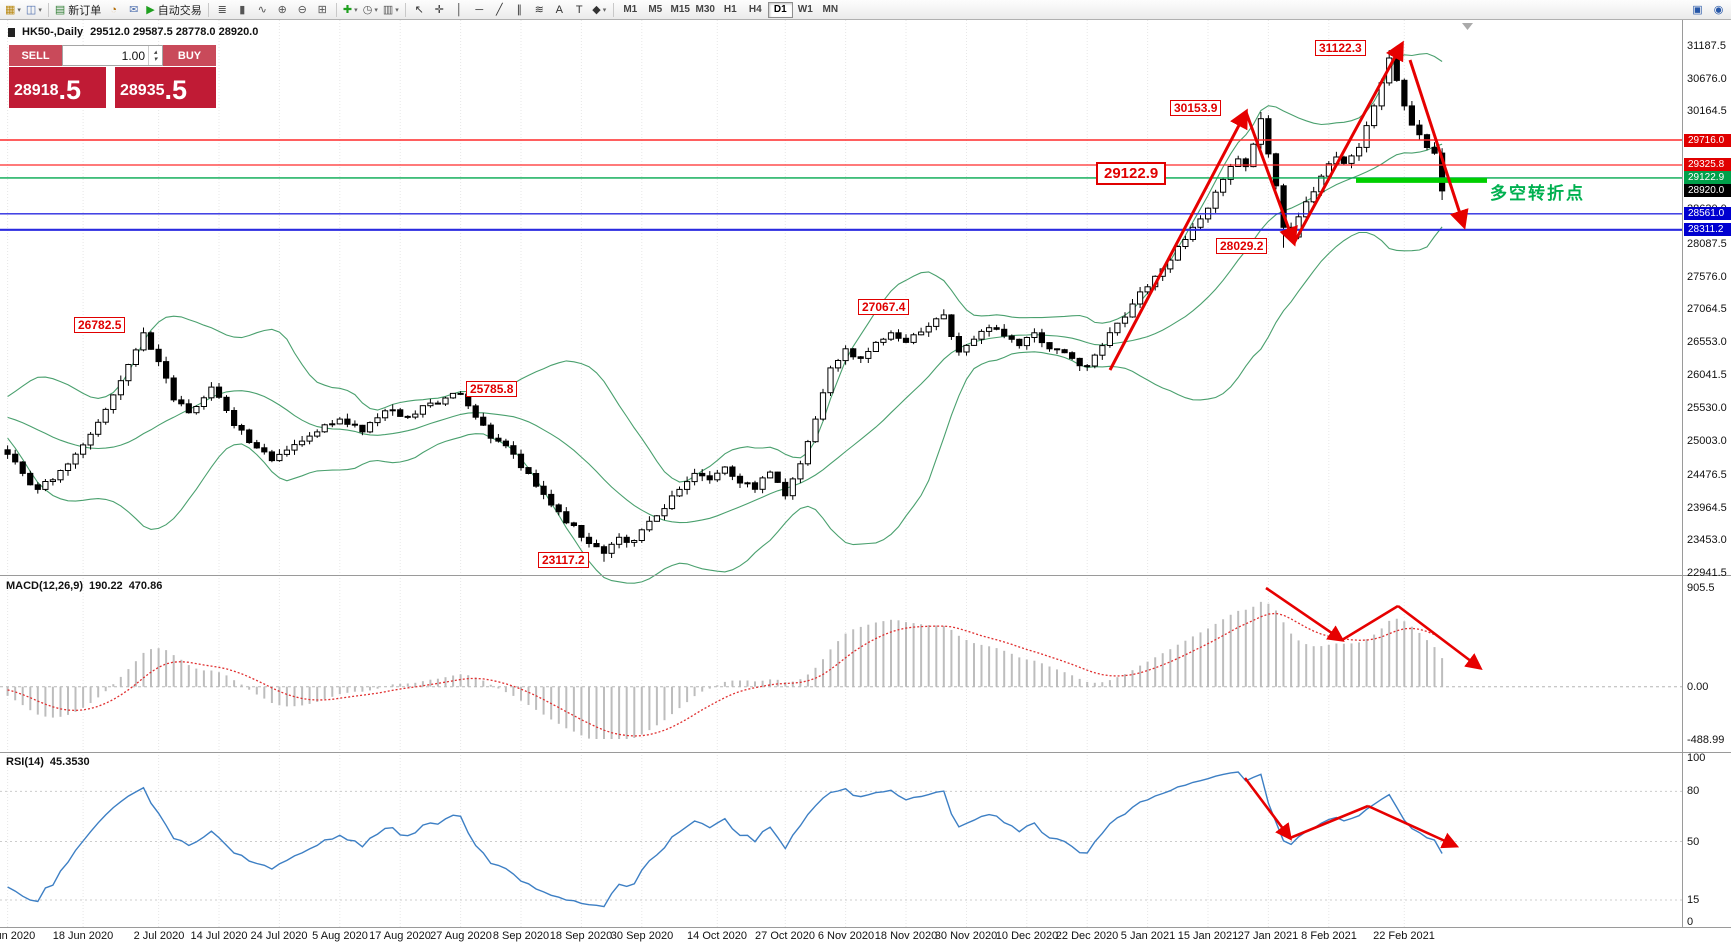  Describe the element at coordinates (1697, 9) in the screenshot. I see `help-button: ▣` at that location.